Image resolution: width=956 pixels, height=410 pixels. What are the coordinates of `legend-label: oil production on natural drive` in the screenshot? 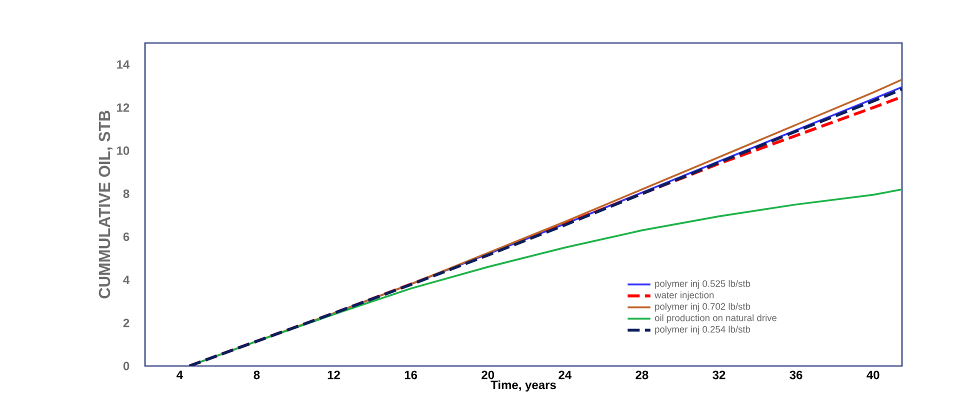 It's located at (715, 319).